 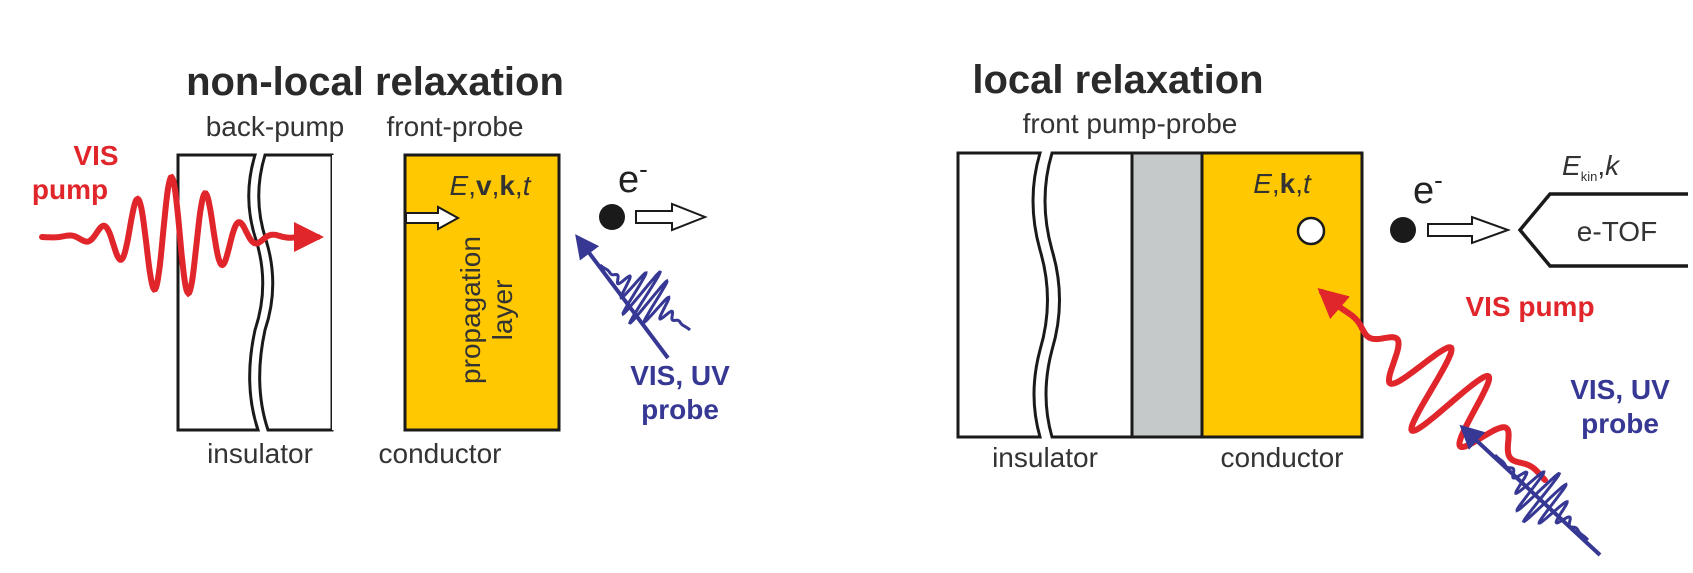 What do you see at coordinates (433, 218) in the screenshot?
I see `left-inner-hollow-arrow` at bounding box center [433, 218].